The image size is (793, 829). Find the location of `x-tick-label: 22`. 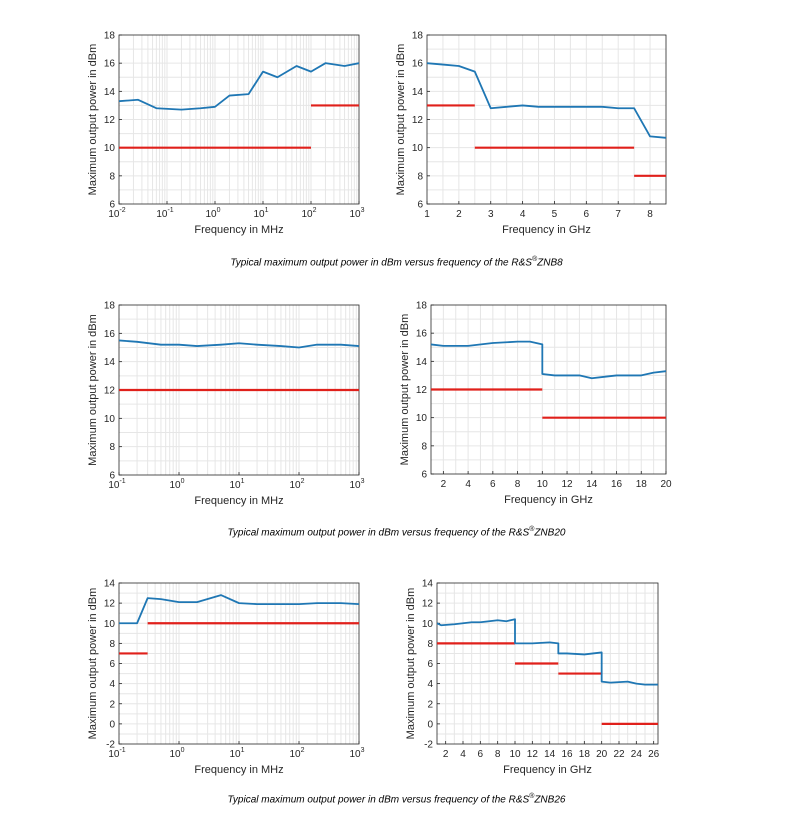

x-tick-label: 22 is located at coordinates (619, 754).